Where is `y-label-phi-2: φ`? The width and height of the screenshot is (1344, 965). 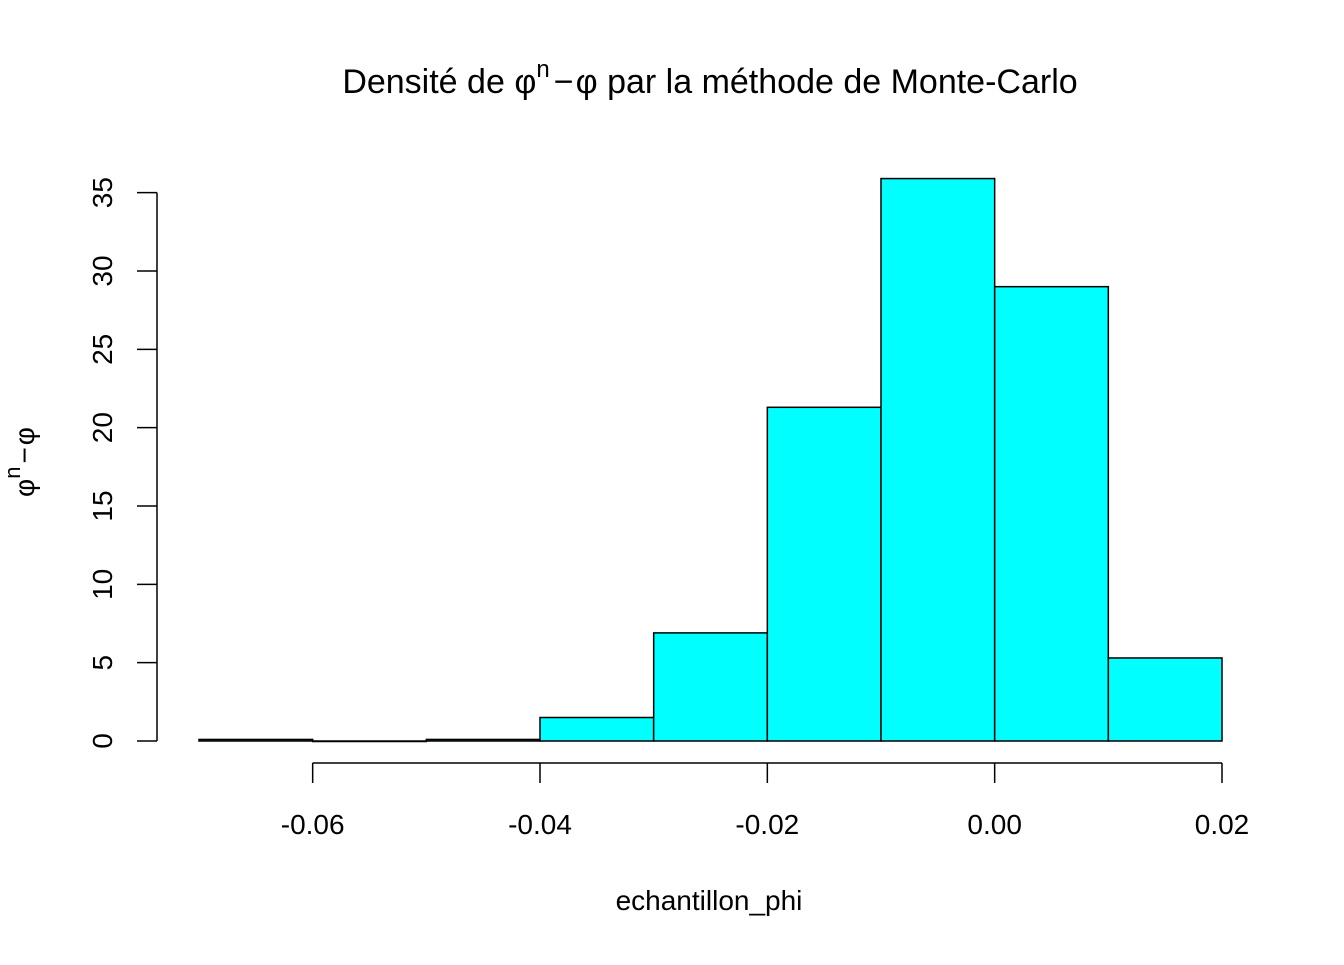 y-label-phi-2: φ is located at coordinates (24, 436).